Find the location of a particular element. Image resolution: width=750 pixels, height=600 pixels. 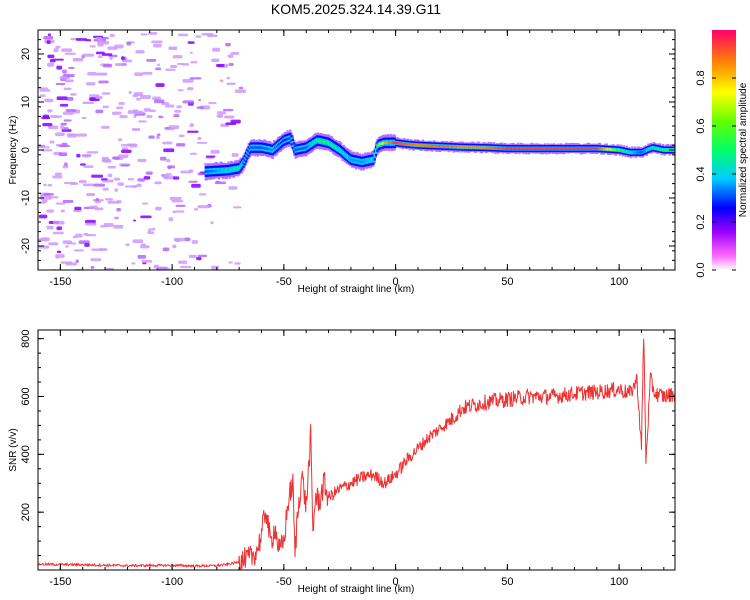

chart-title: KOM5.2025.324.14.39.G11 is located at coordinates (356, 9).